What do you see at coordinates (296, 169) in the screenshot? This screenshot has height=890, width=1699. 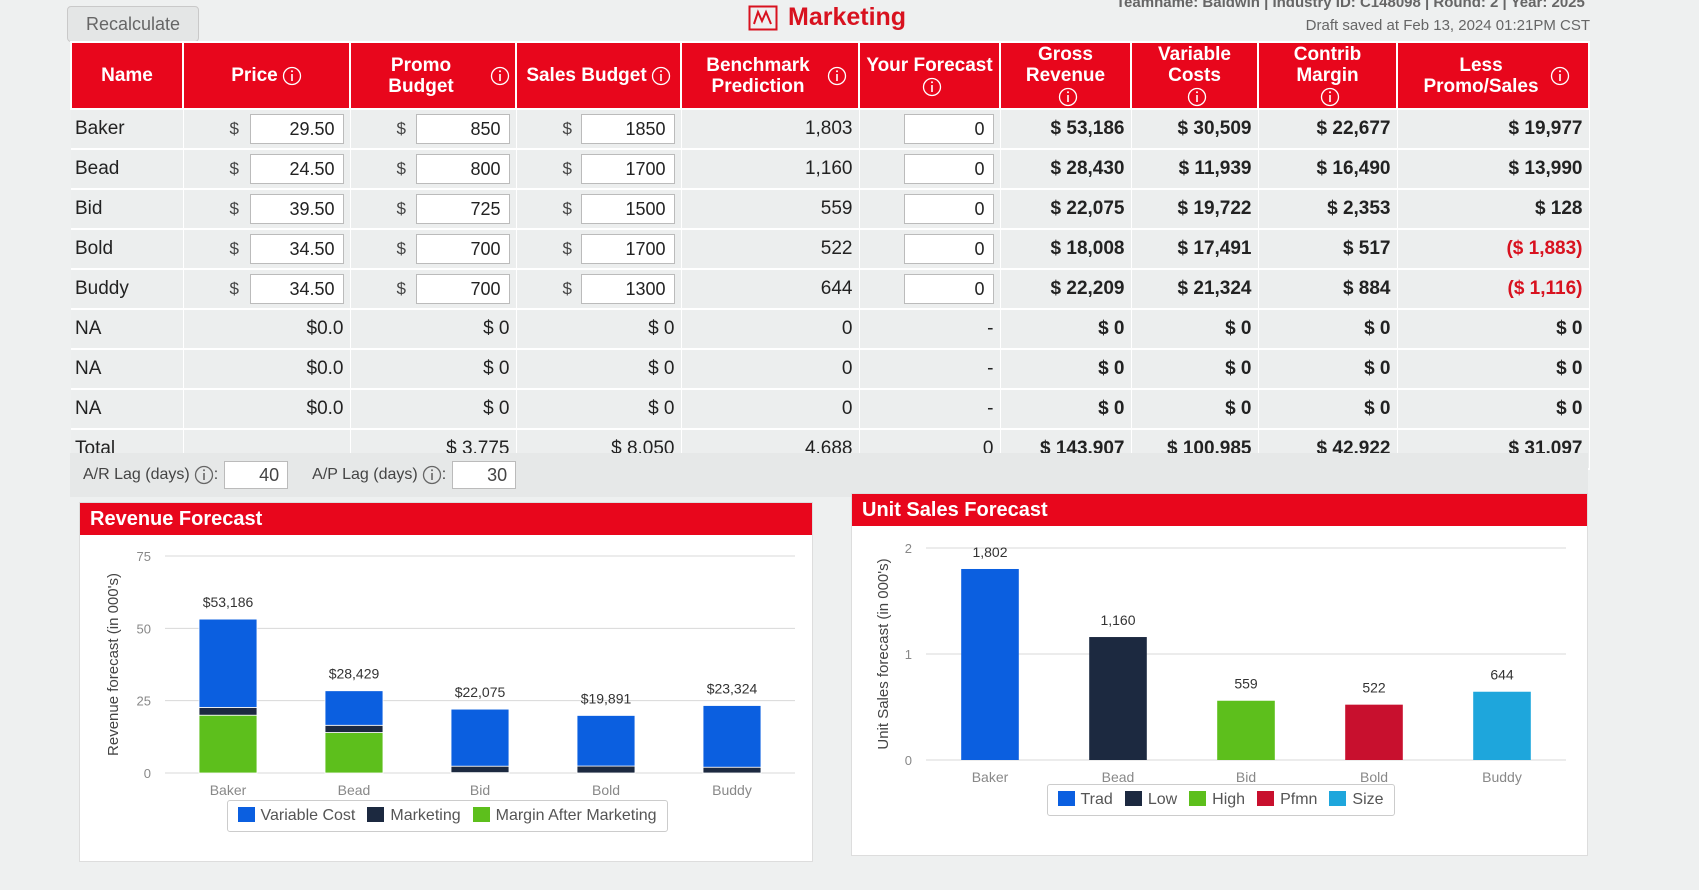 I see `input-box: 24.50` at bounding box center [296, 169].